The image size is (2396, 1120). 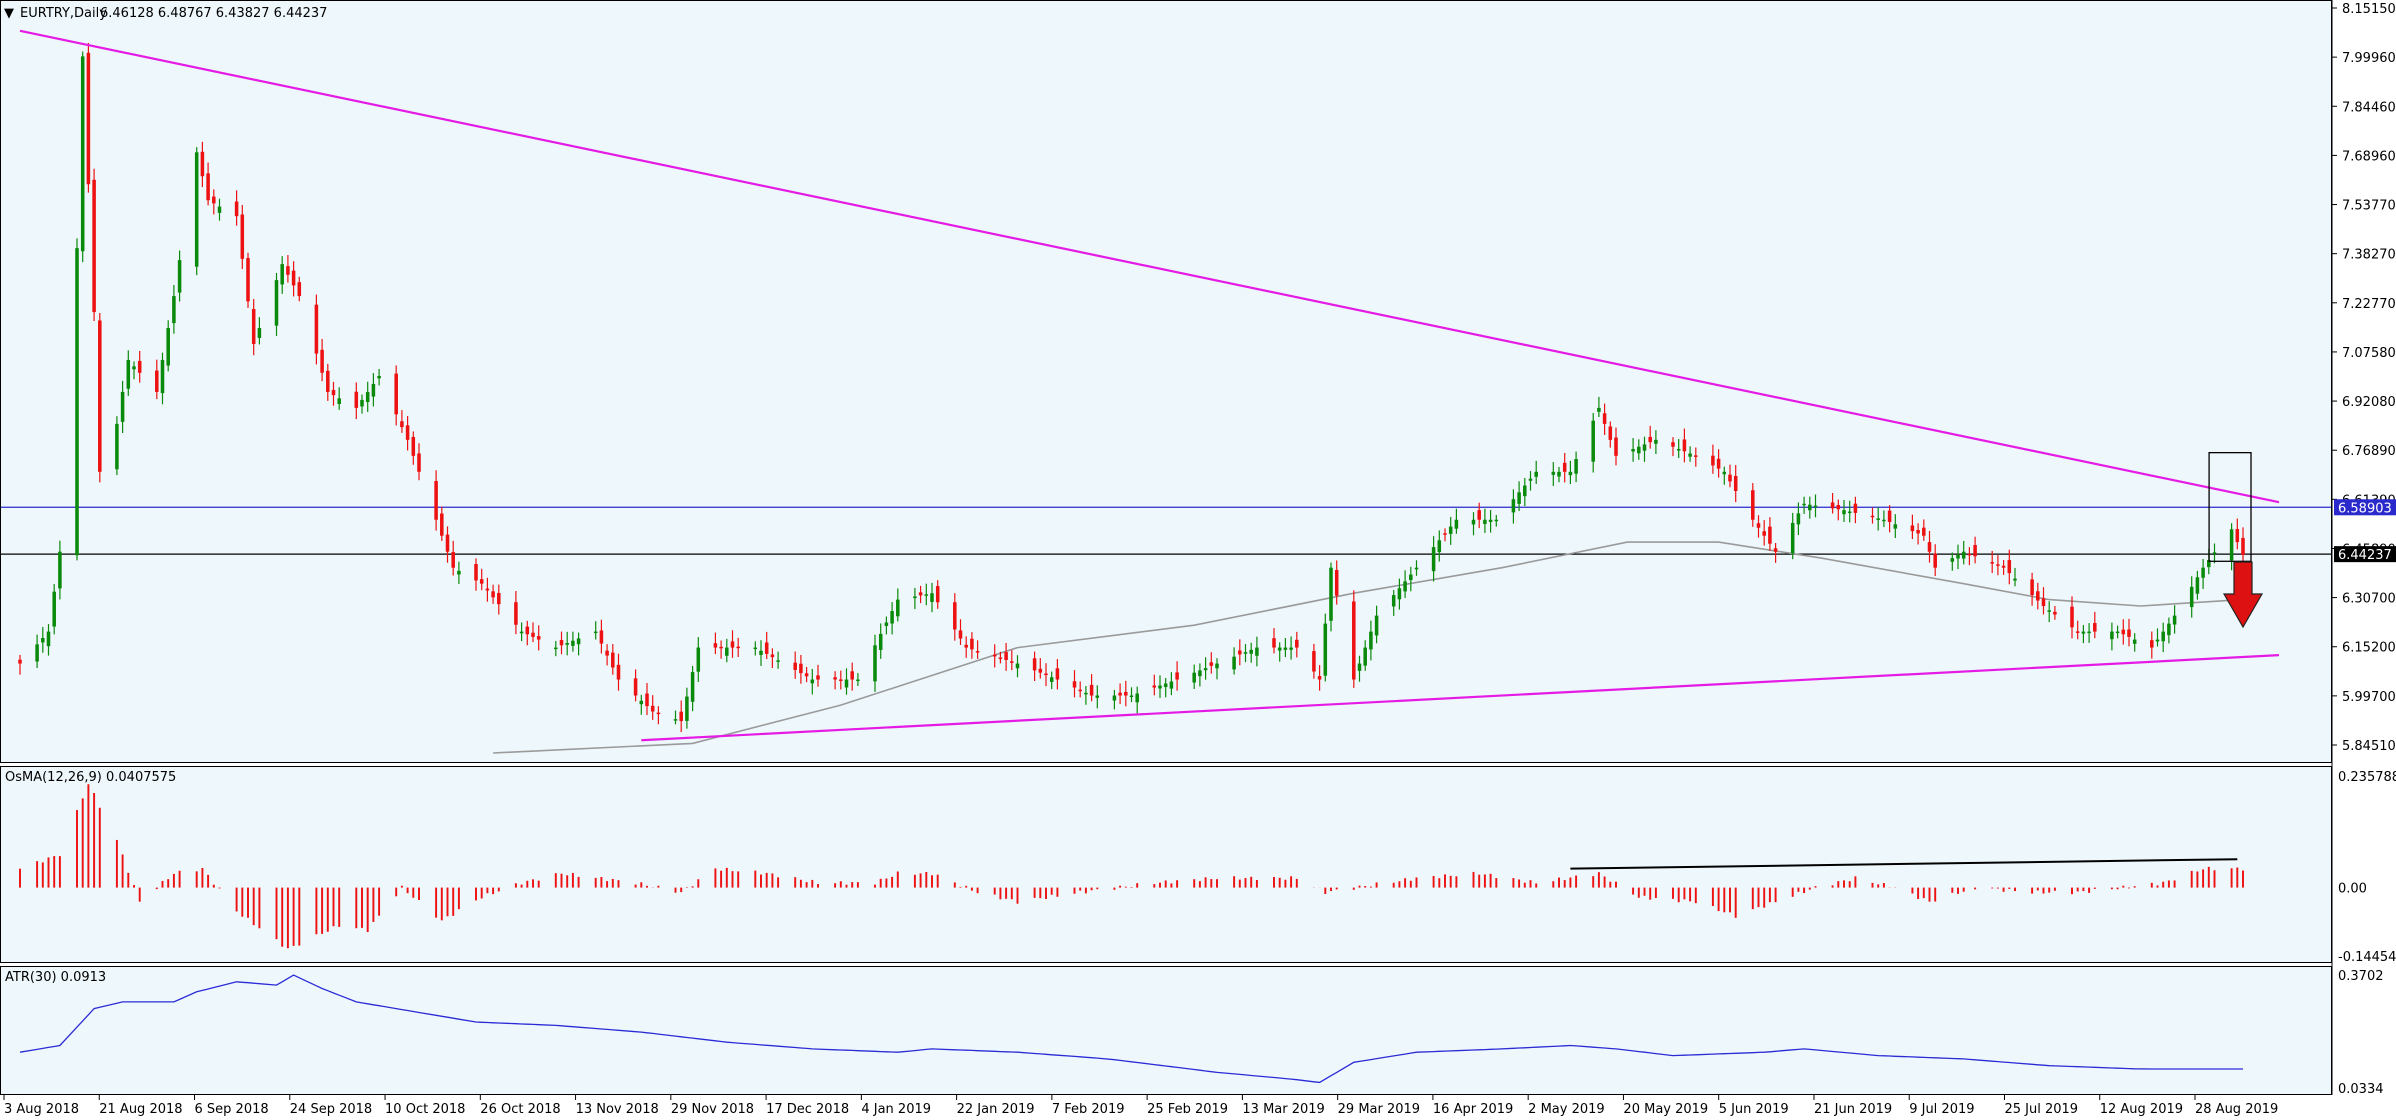 I want to click on chart-symbol-title: EURTRY,Daily, so click(x=63, y=13).